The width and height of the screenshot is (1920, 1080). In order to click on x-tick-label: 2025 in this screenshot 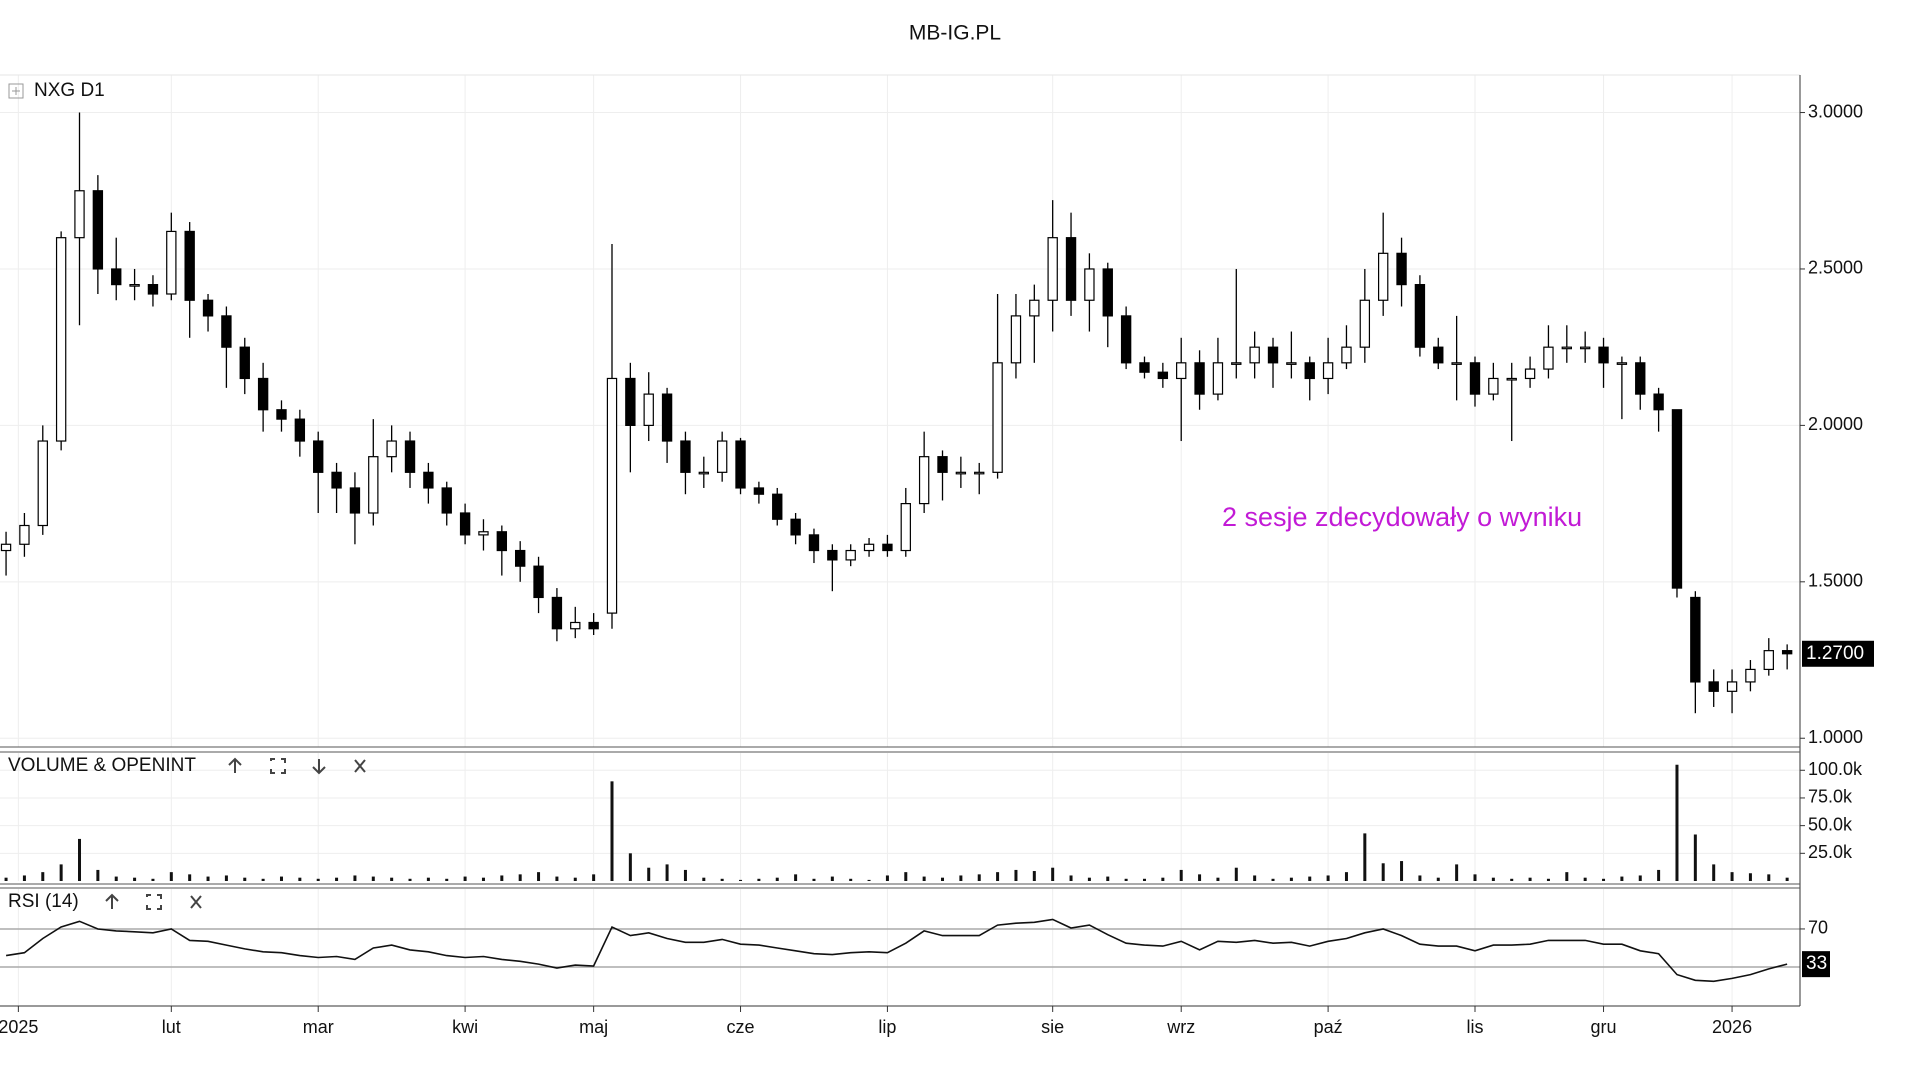, I will do `click(19, 1027)`.